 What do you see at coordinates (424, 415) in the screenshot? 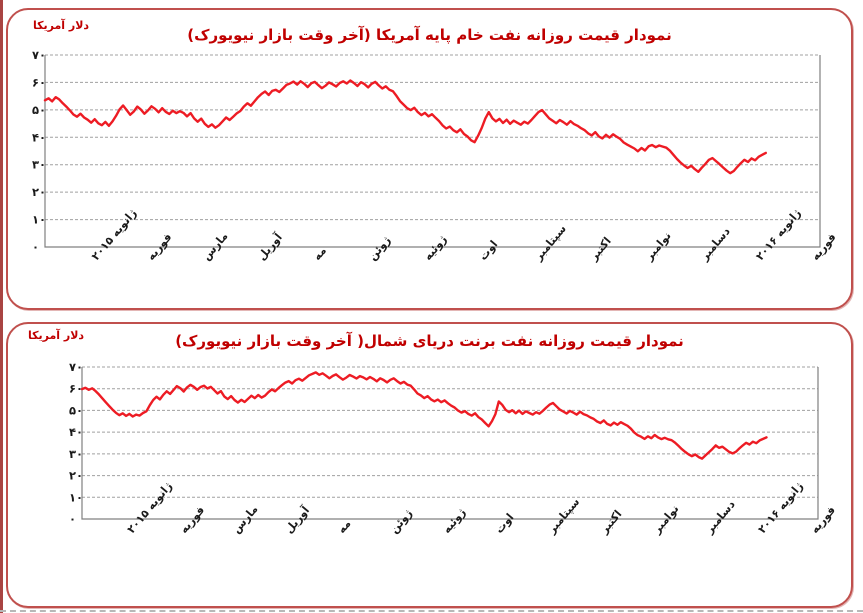
I see `brent-price-line` at bounding box center [424, 415].